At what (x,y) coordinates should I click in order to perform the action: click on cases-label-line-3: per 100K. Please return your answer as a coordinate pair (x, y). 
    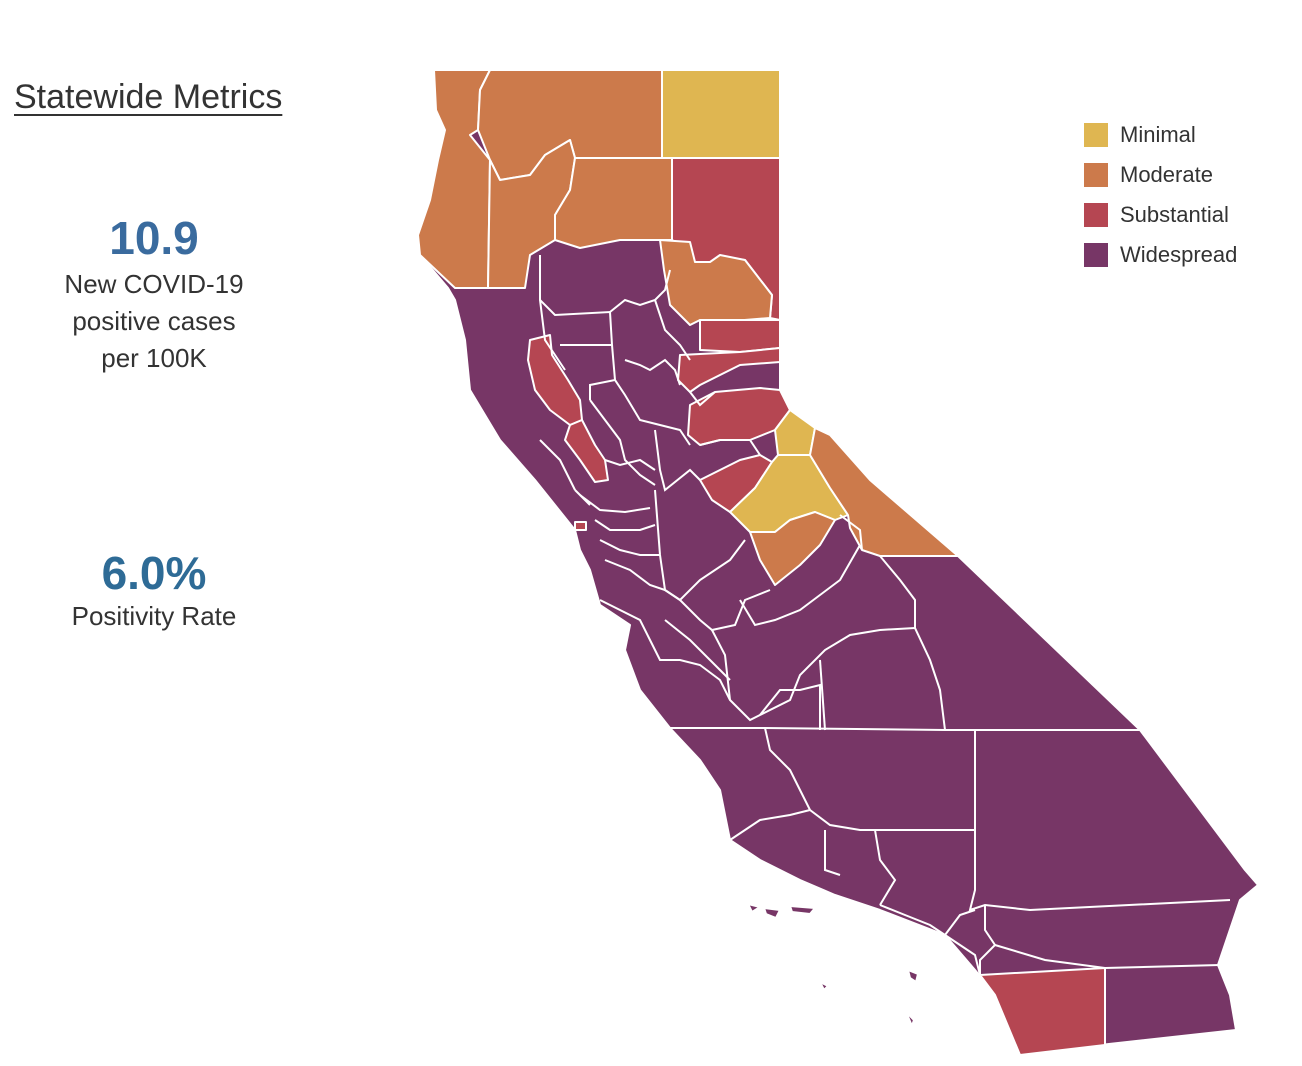
    Looking at the image, I should click on (154, 358).